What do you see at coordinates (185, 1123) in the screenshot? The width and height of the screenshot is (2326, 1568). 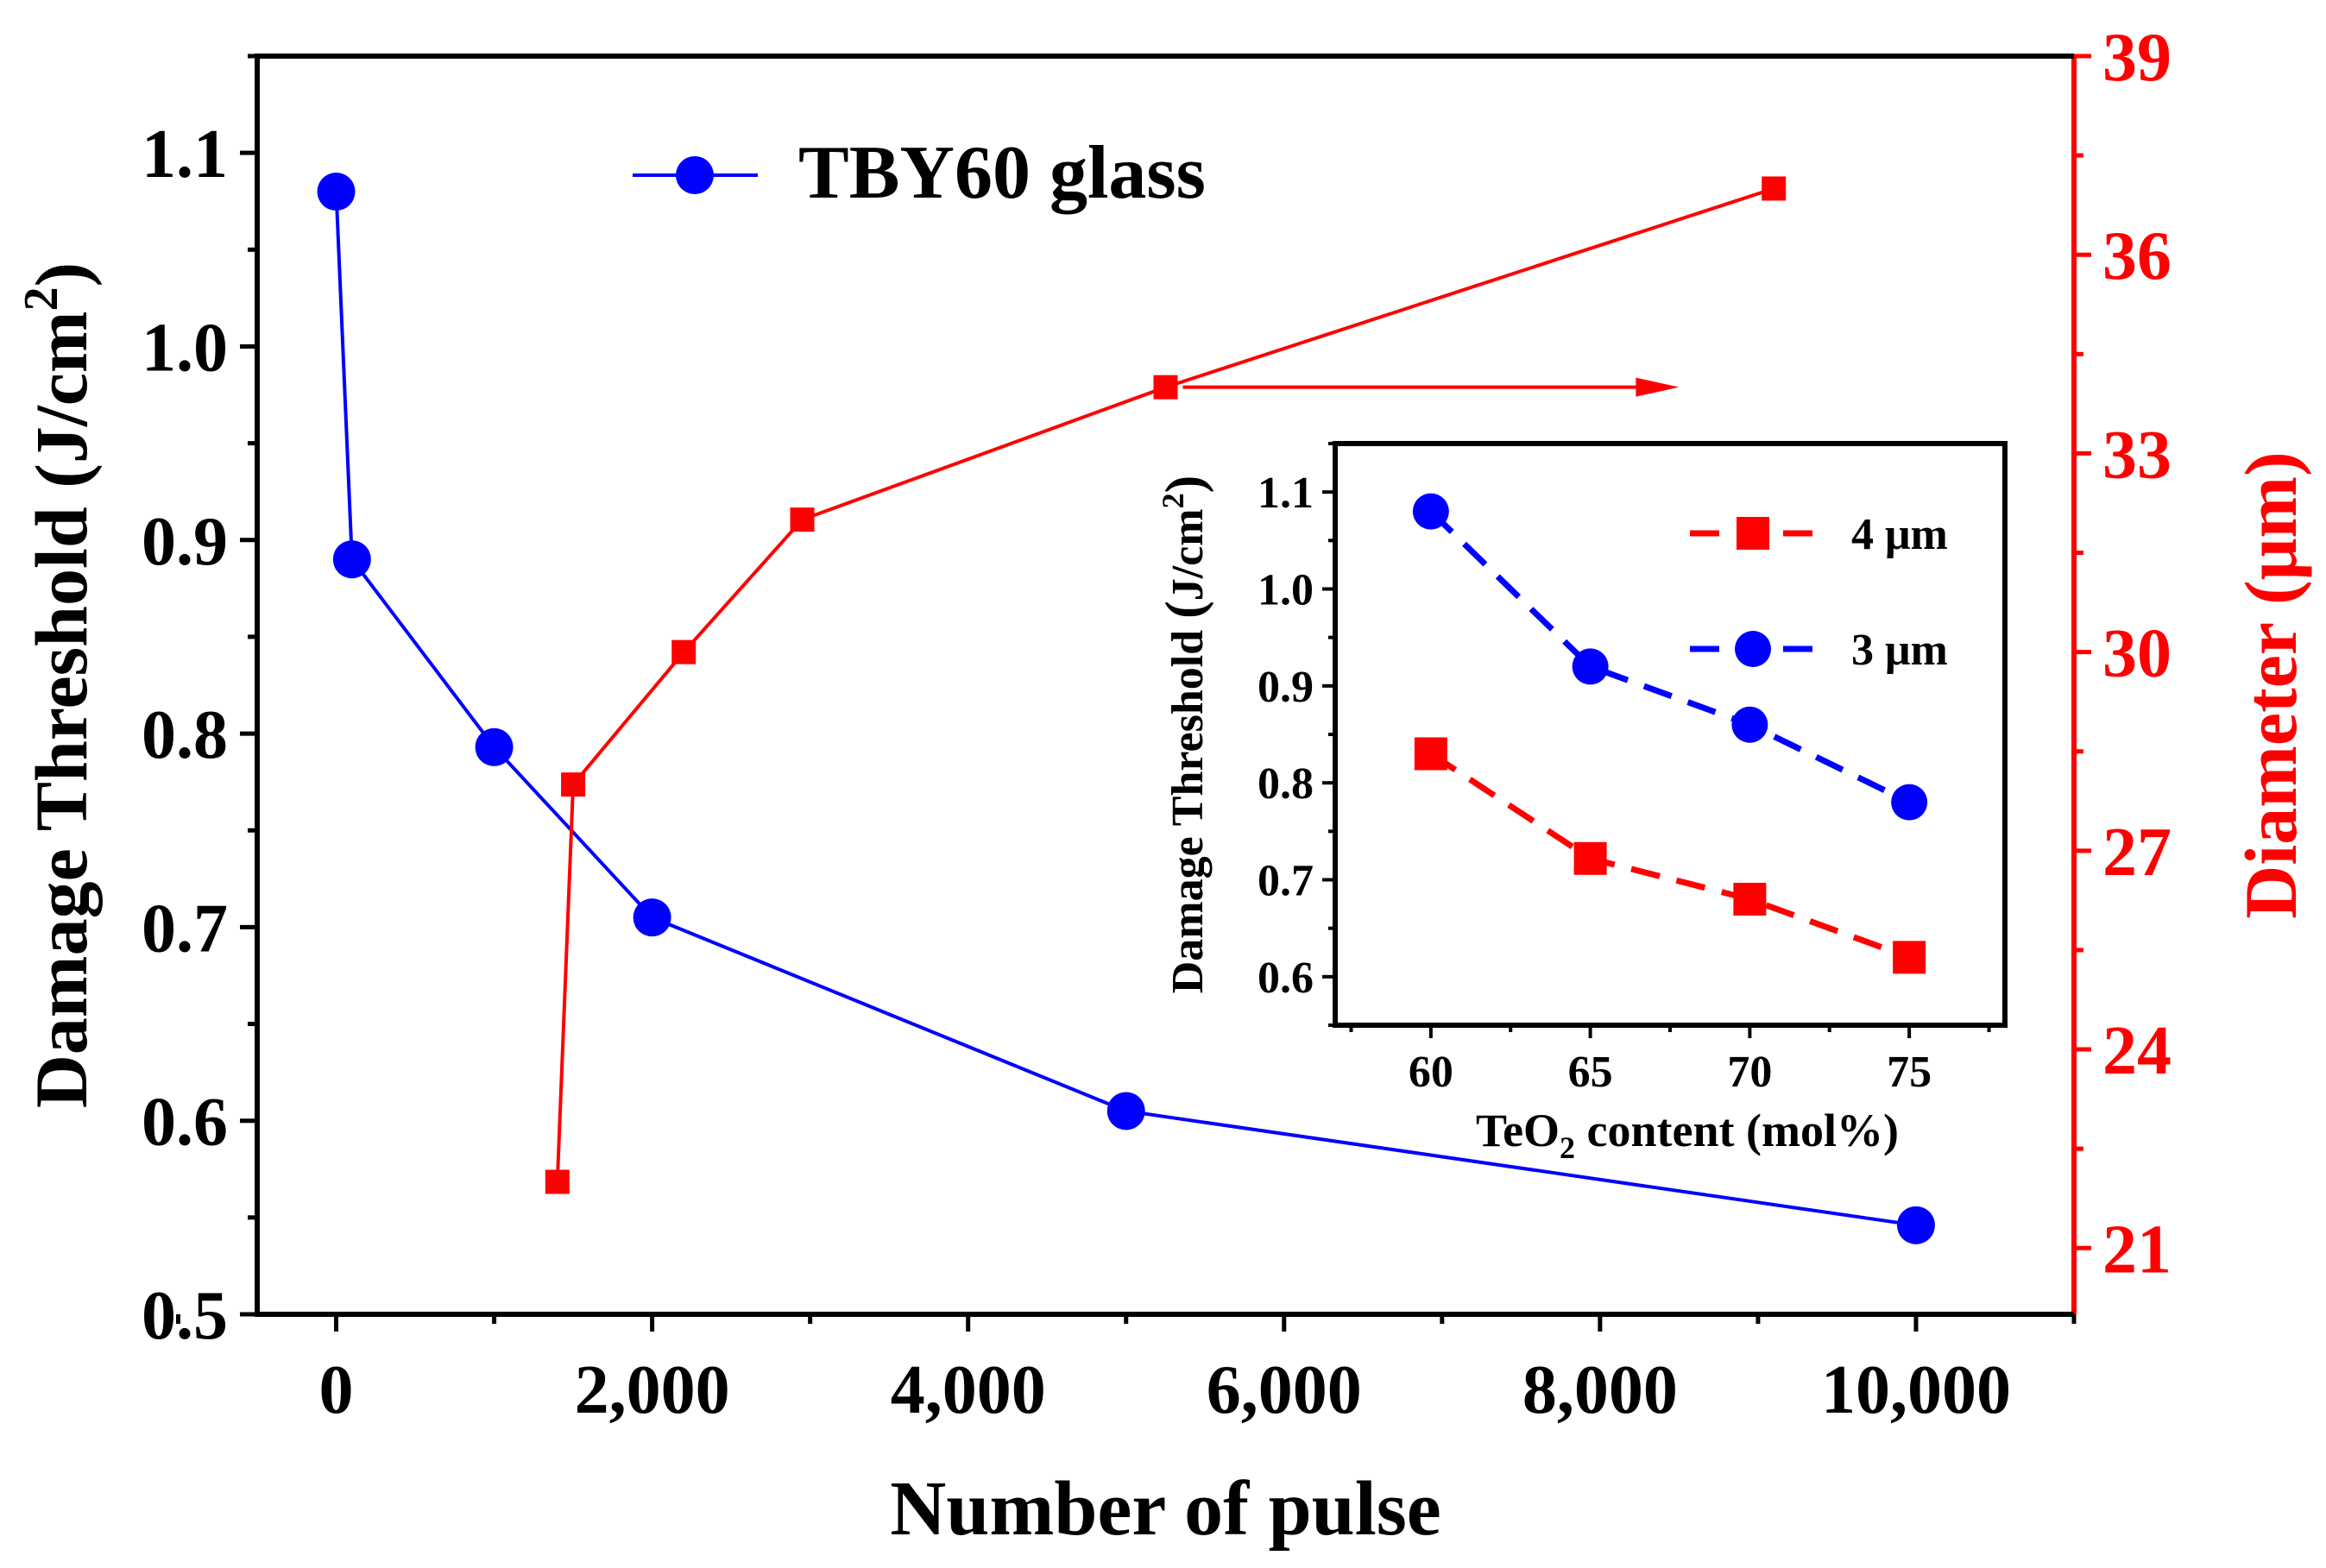 I see `y-left-tick-label: 0.6` at bounding box center [185, 1123].